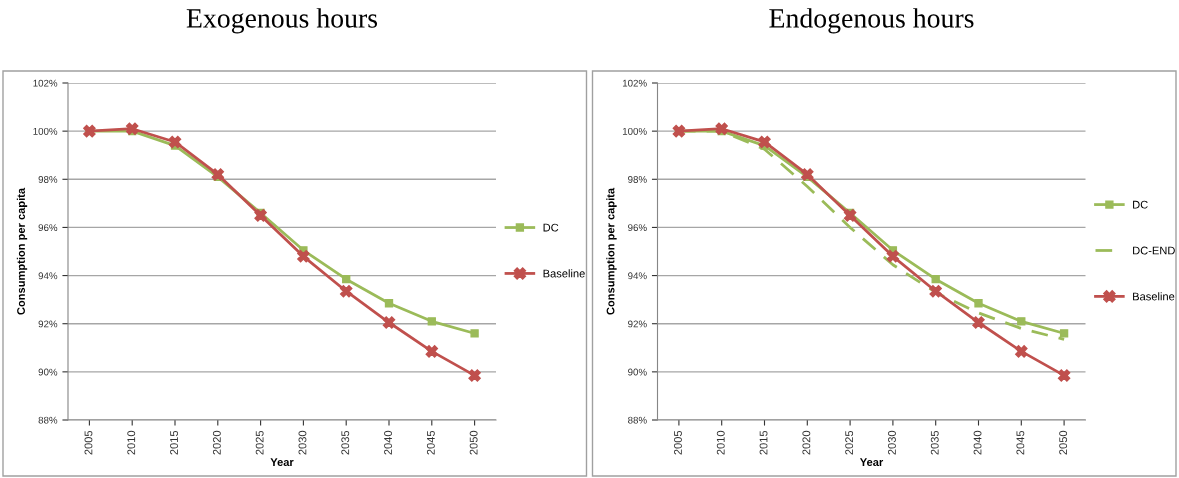 Image resolution: width=1179 pixels, height=478 pixels. Describe the element at coordinates (871, 21) in the screenshot. I see `chart-title: Endogenous hours` at that location.